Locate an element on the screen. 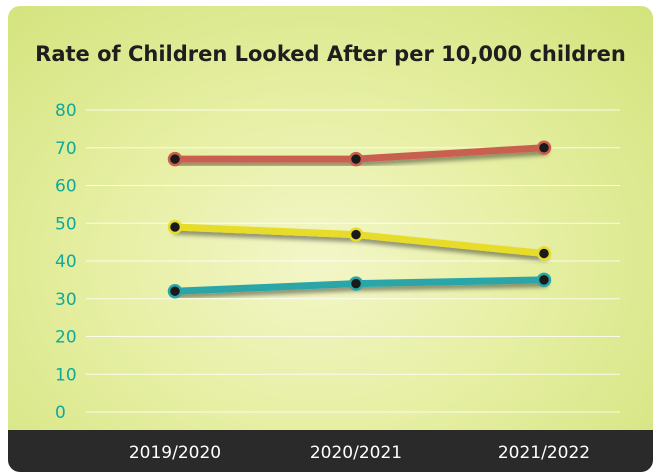 The height and width of the screenshot is (474, 657). y-tick-label: 60 is located at coordinates (66, 187).